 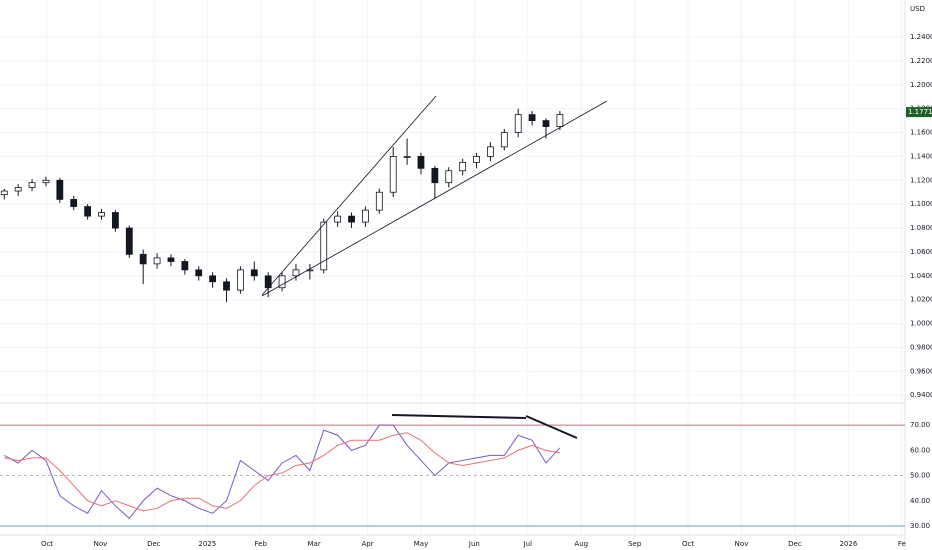 I want to click on y-tick-label: 1.24000, so click(x=921, y=37).